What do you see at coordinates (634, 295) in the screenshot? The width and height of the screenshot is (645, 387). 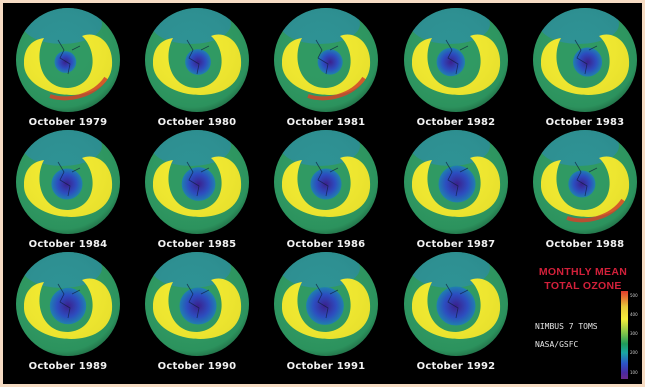 I see `colorbar-tick: 500` at bounding box center [634, 295].